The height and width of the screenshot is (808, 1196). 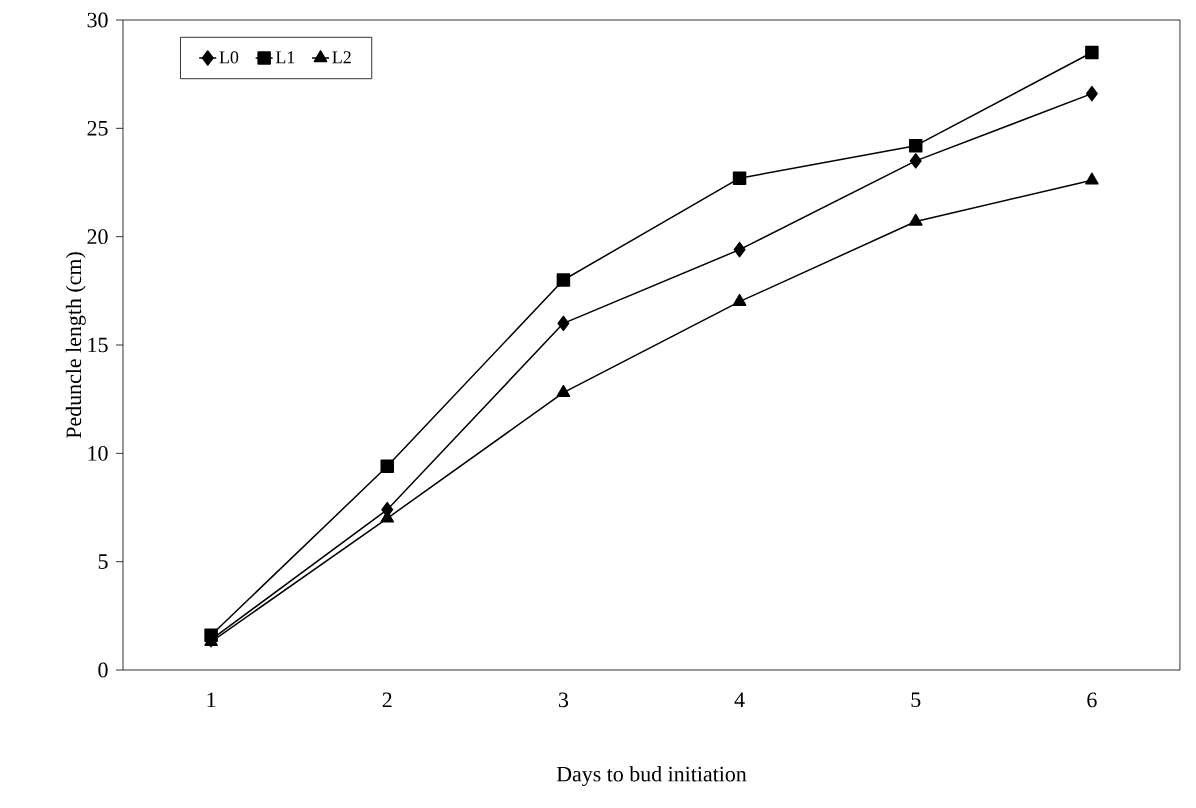 I want to click on legend-label: L2, so click(x=341, y=57).